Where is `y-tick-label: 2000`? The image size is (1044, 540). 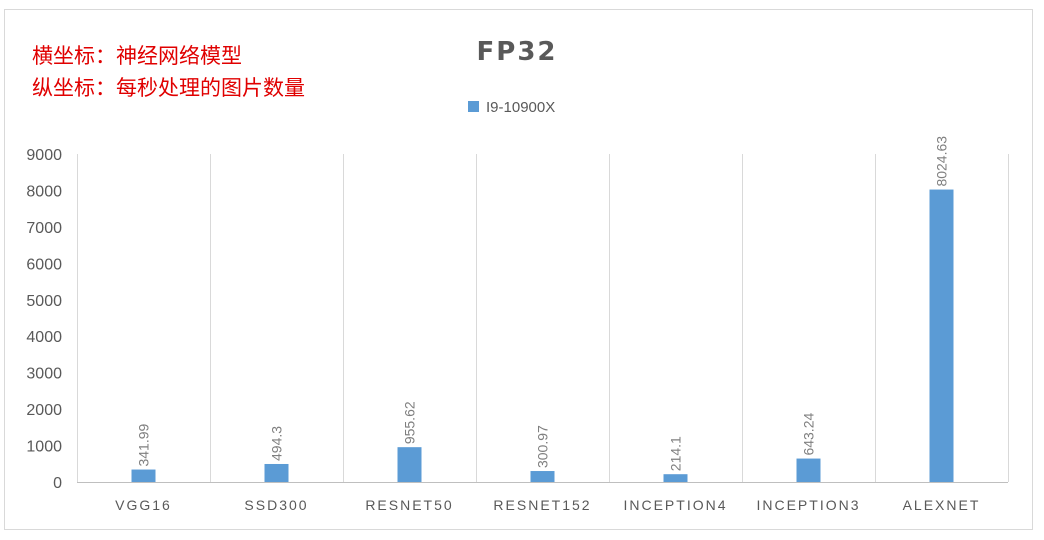 y-tick-label: 2000 is located at coordinates (44, 410).